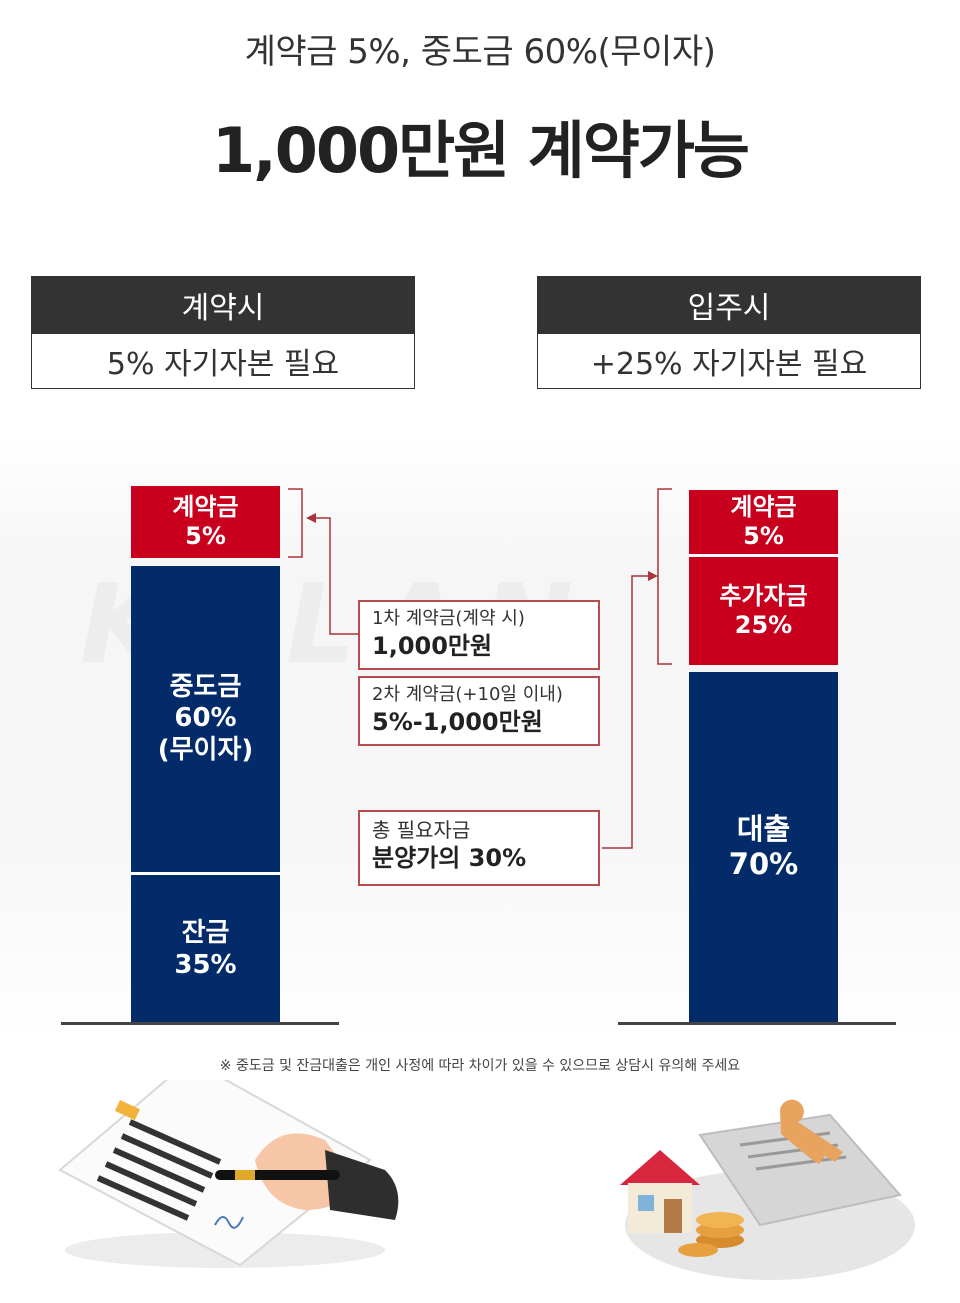 This screenshot has height=1303, width=960. Describe the element at coordinates (457, 721) in the screenshot. I see `callout-second-line2: 5%-1,000만원` at that location.